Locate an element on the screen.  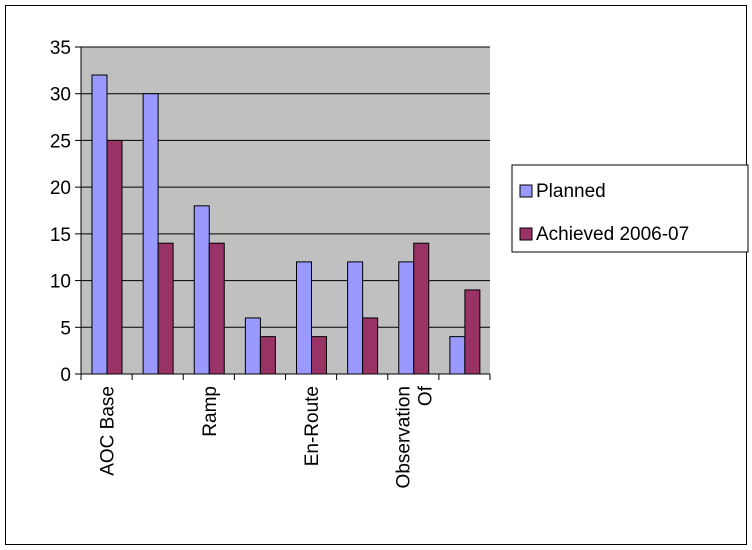
y-tick-label: 30 is located at coordinates (60, 95).